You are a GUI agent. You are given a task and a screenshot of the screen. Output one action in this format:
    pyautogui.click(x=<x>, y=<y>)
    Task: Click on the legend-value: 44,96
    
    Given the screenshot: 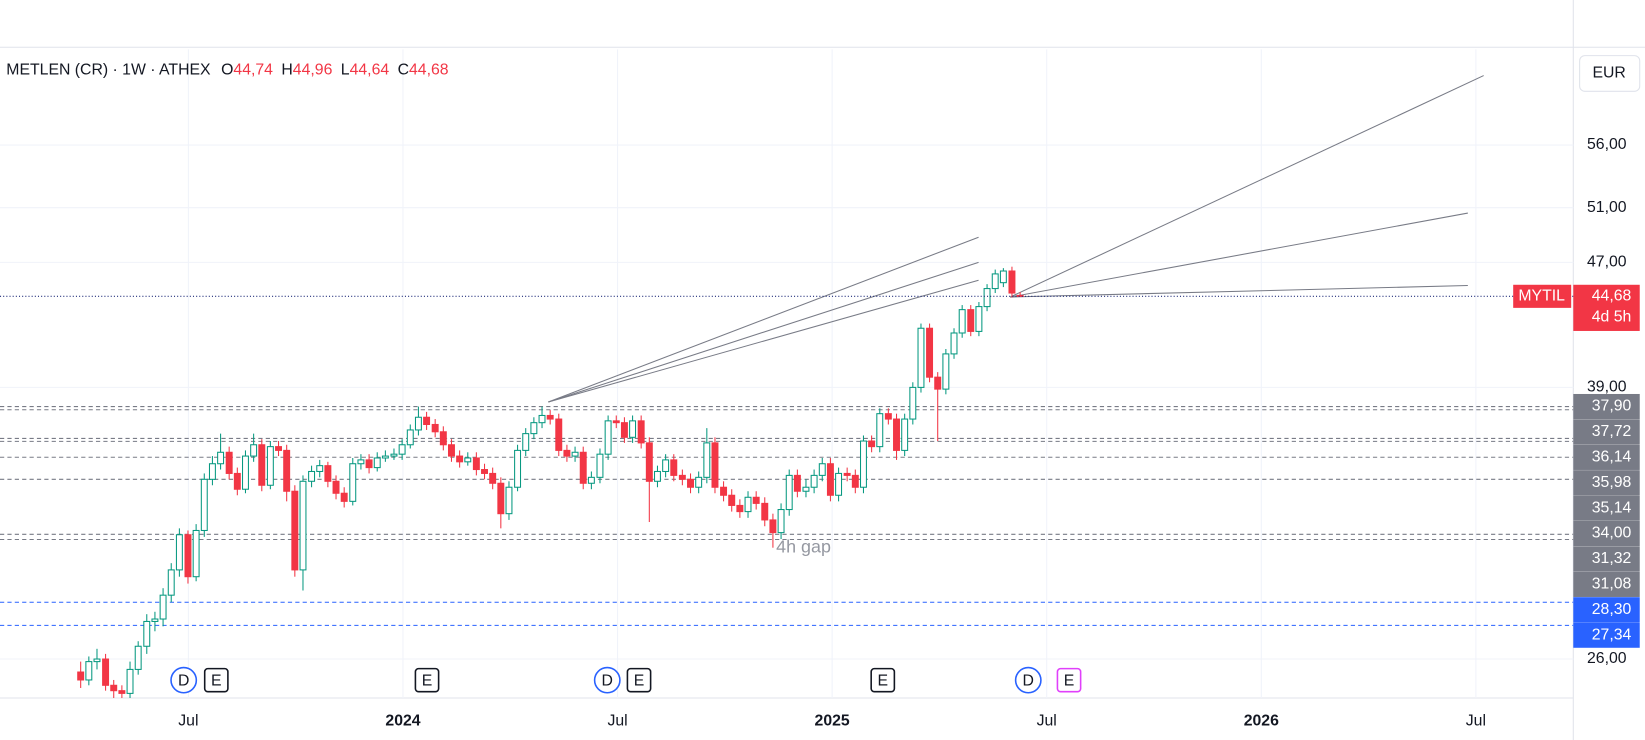 What is the action you would take?
    pyautogui.click(x=313, y=70)
    